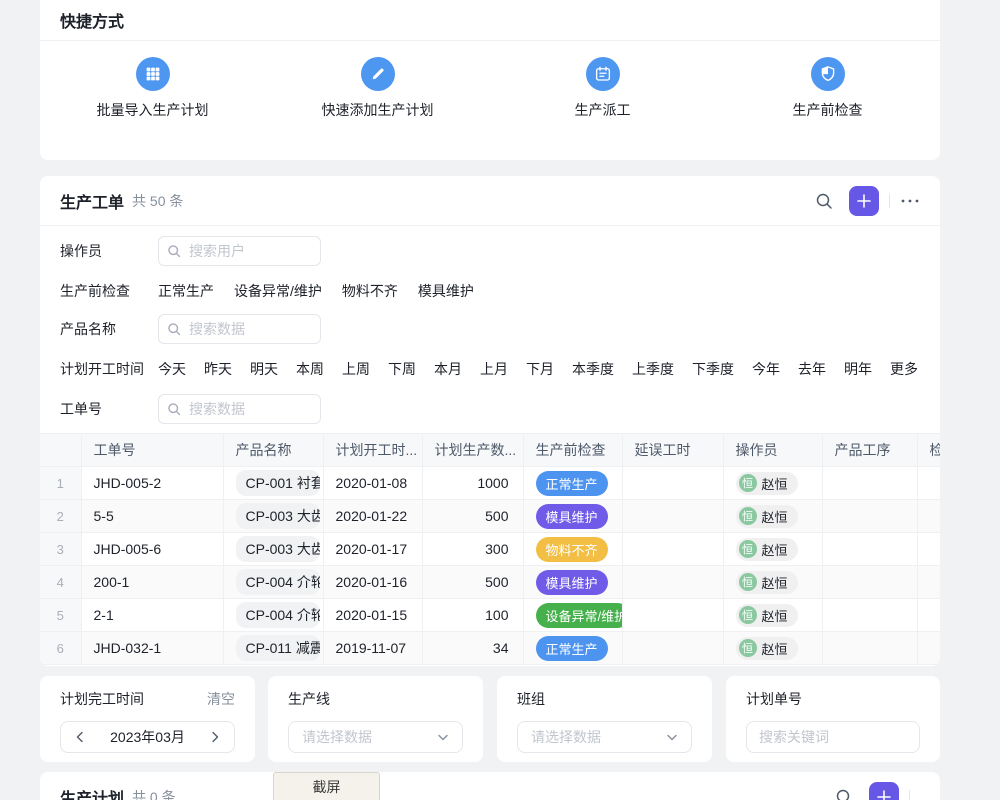 The width and height of the screenshot is (1000, 800). Describe the element at coordinates (713, 369) in the screenshot. I see `time-option: 下季度` at that location.